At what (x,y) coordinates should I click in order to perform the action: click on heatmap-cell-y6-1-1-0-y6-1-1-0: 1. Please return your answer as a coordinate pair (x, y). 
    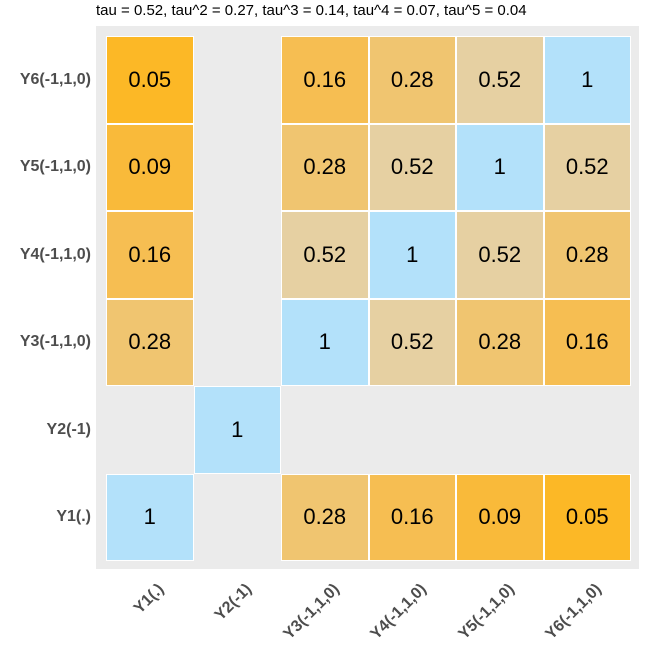
    Looking at the image, I should click on (587, 80).